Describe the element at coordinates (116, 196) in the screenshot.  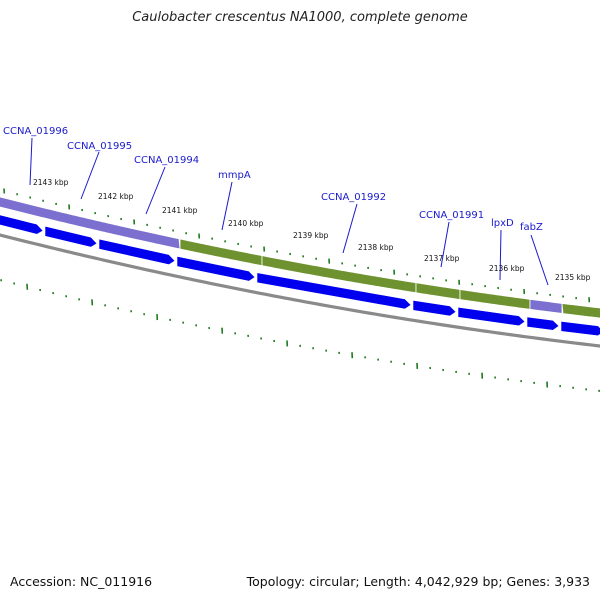
I see `kbp-label: 2142 kbp` at that location.